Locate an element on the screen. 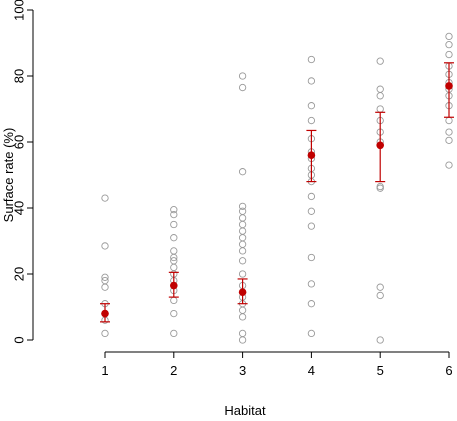 Image resolution: width=457 pixels, height=421 pixels. x-tick-label: 3 is located at coordinates (242, 370).